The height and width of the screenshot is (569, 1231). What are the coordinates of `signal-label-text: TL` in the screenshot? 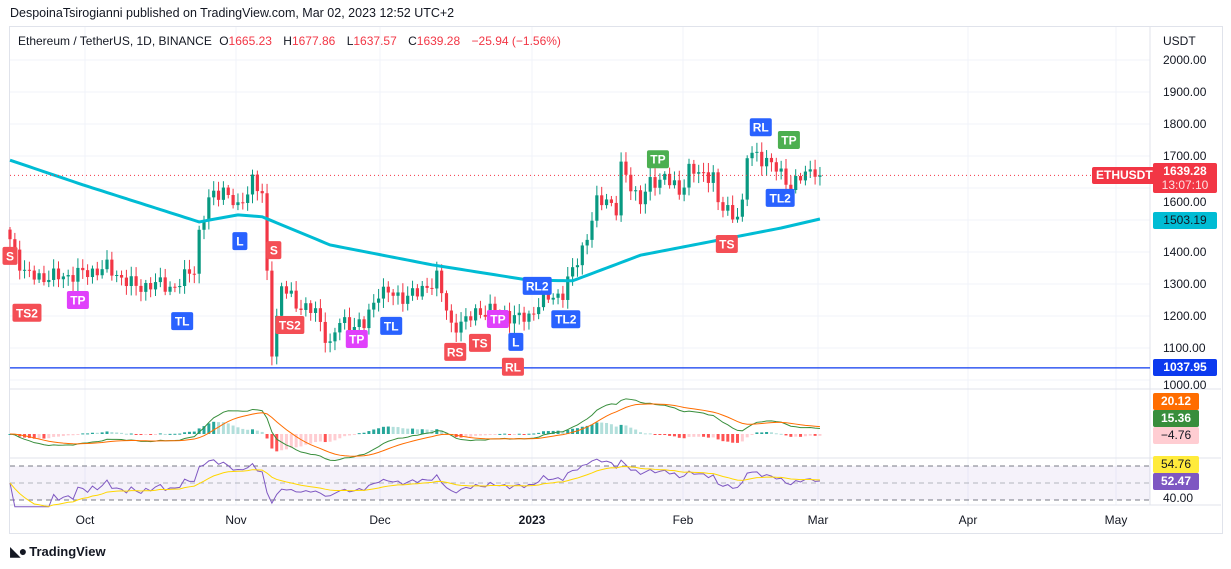 It's located at (182, 322).